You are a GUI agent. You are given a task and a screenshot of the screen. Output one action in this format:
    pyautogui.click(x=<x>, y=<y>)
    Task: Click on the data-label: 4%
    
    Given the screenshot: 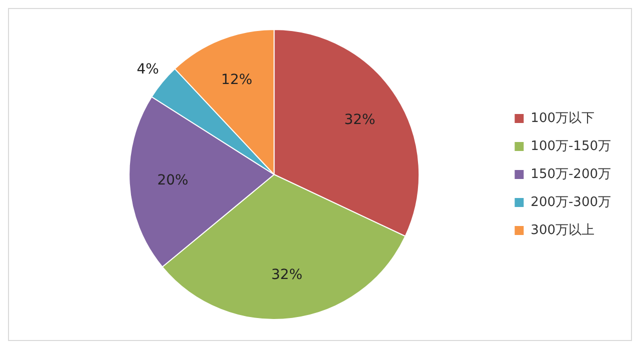 What is the action you would take?
    pyautogui.click(x=147, y=70)
    